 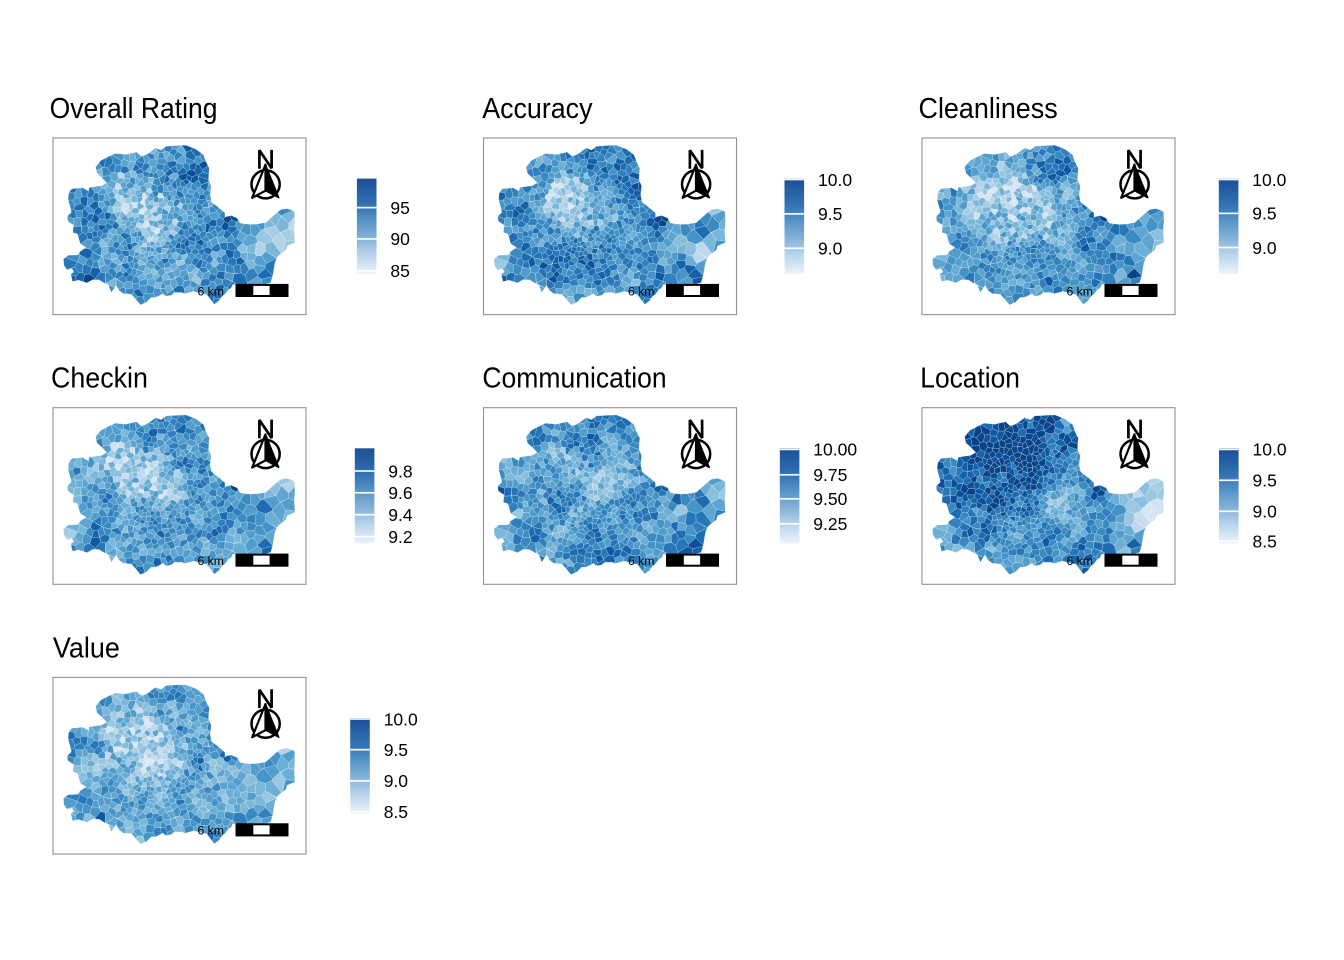 What do you see at coordinates (399, 208) in the screenshot?
I see `svg-text: 95` at bounding box center [399, 208].